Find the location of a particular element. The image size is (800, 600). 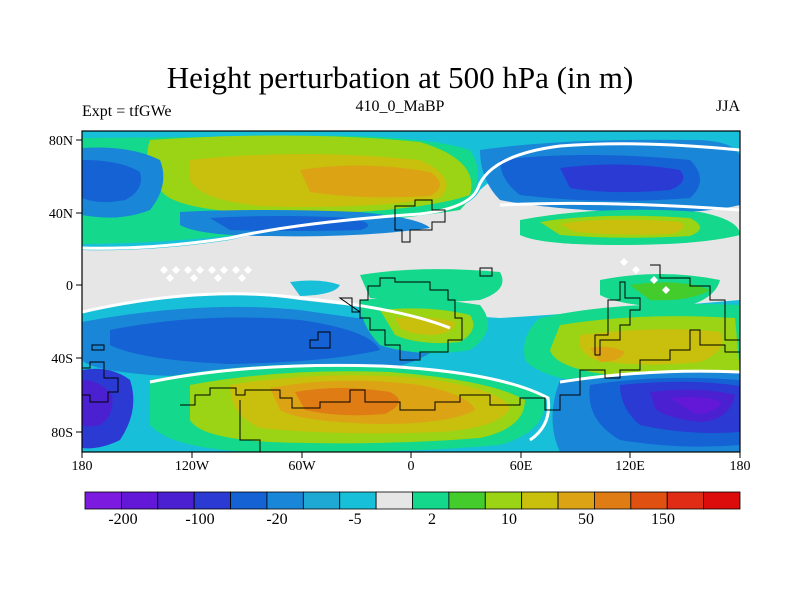

colorbar-label: 10 is located at coordinates (509, 519).